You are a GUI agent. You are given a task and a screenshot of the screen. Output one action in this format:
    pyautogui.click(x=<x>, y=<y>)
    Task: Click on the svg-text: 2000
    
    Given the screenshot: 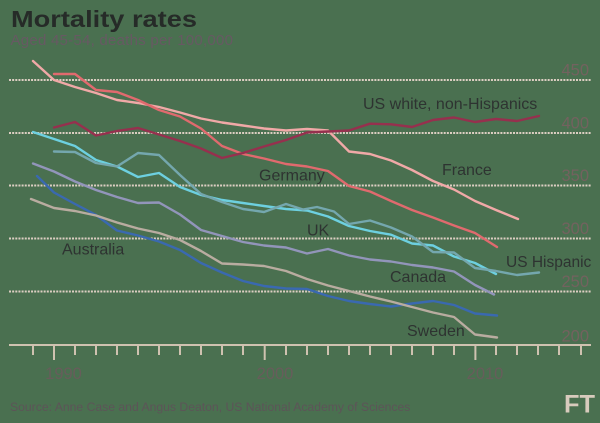 What is the action you would take?
    pyautogui.click(x=275, y=374)
    